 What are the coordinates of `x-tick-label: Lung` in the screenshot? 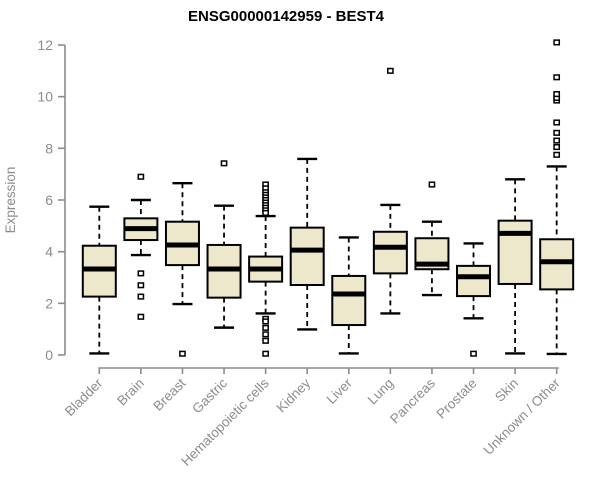 It's located at (381, 392).